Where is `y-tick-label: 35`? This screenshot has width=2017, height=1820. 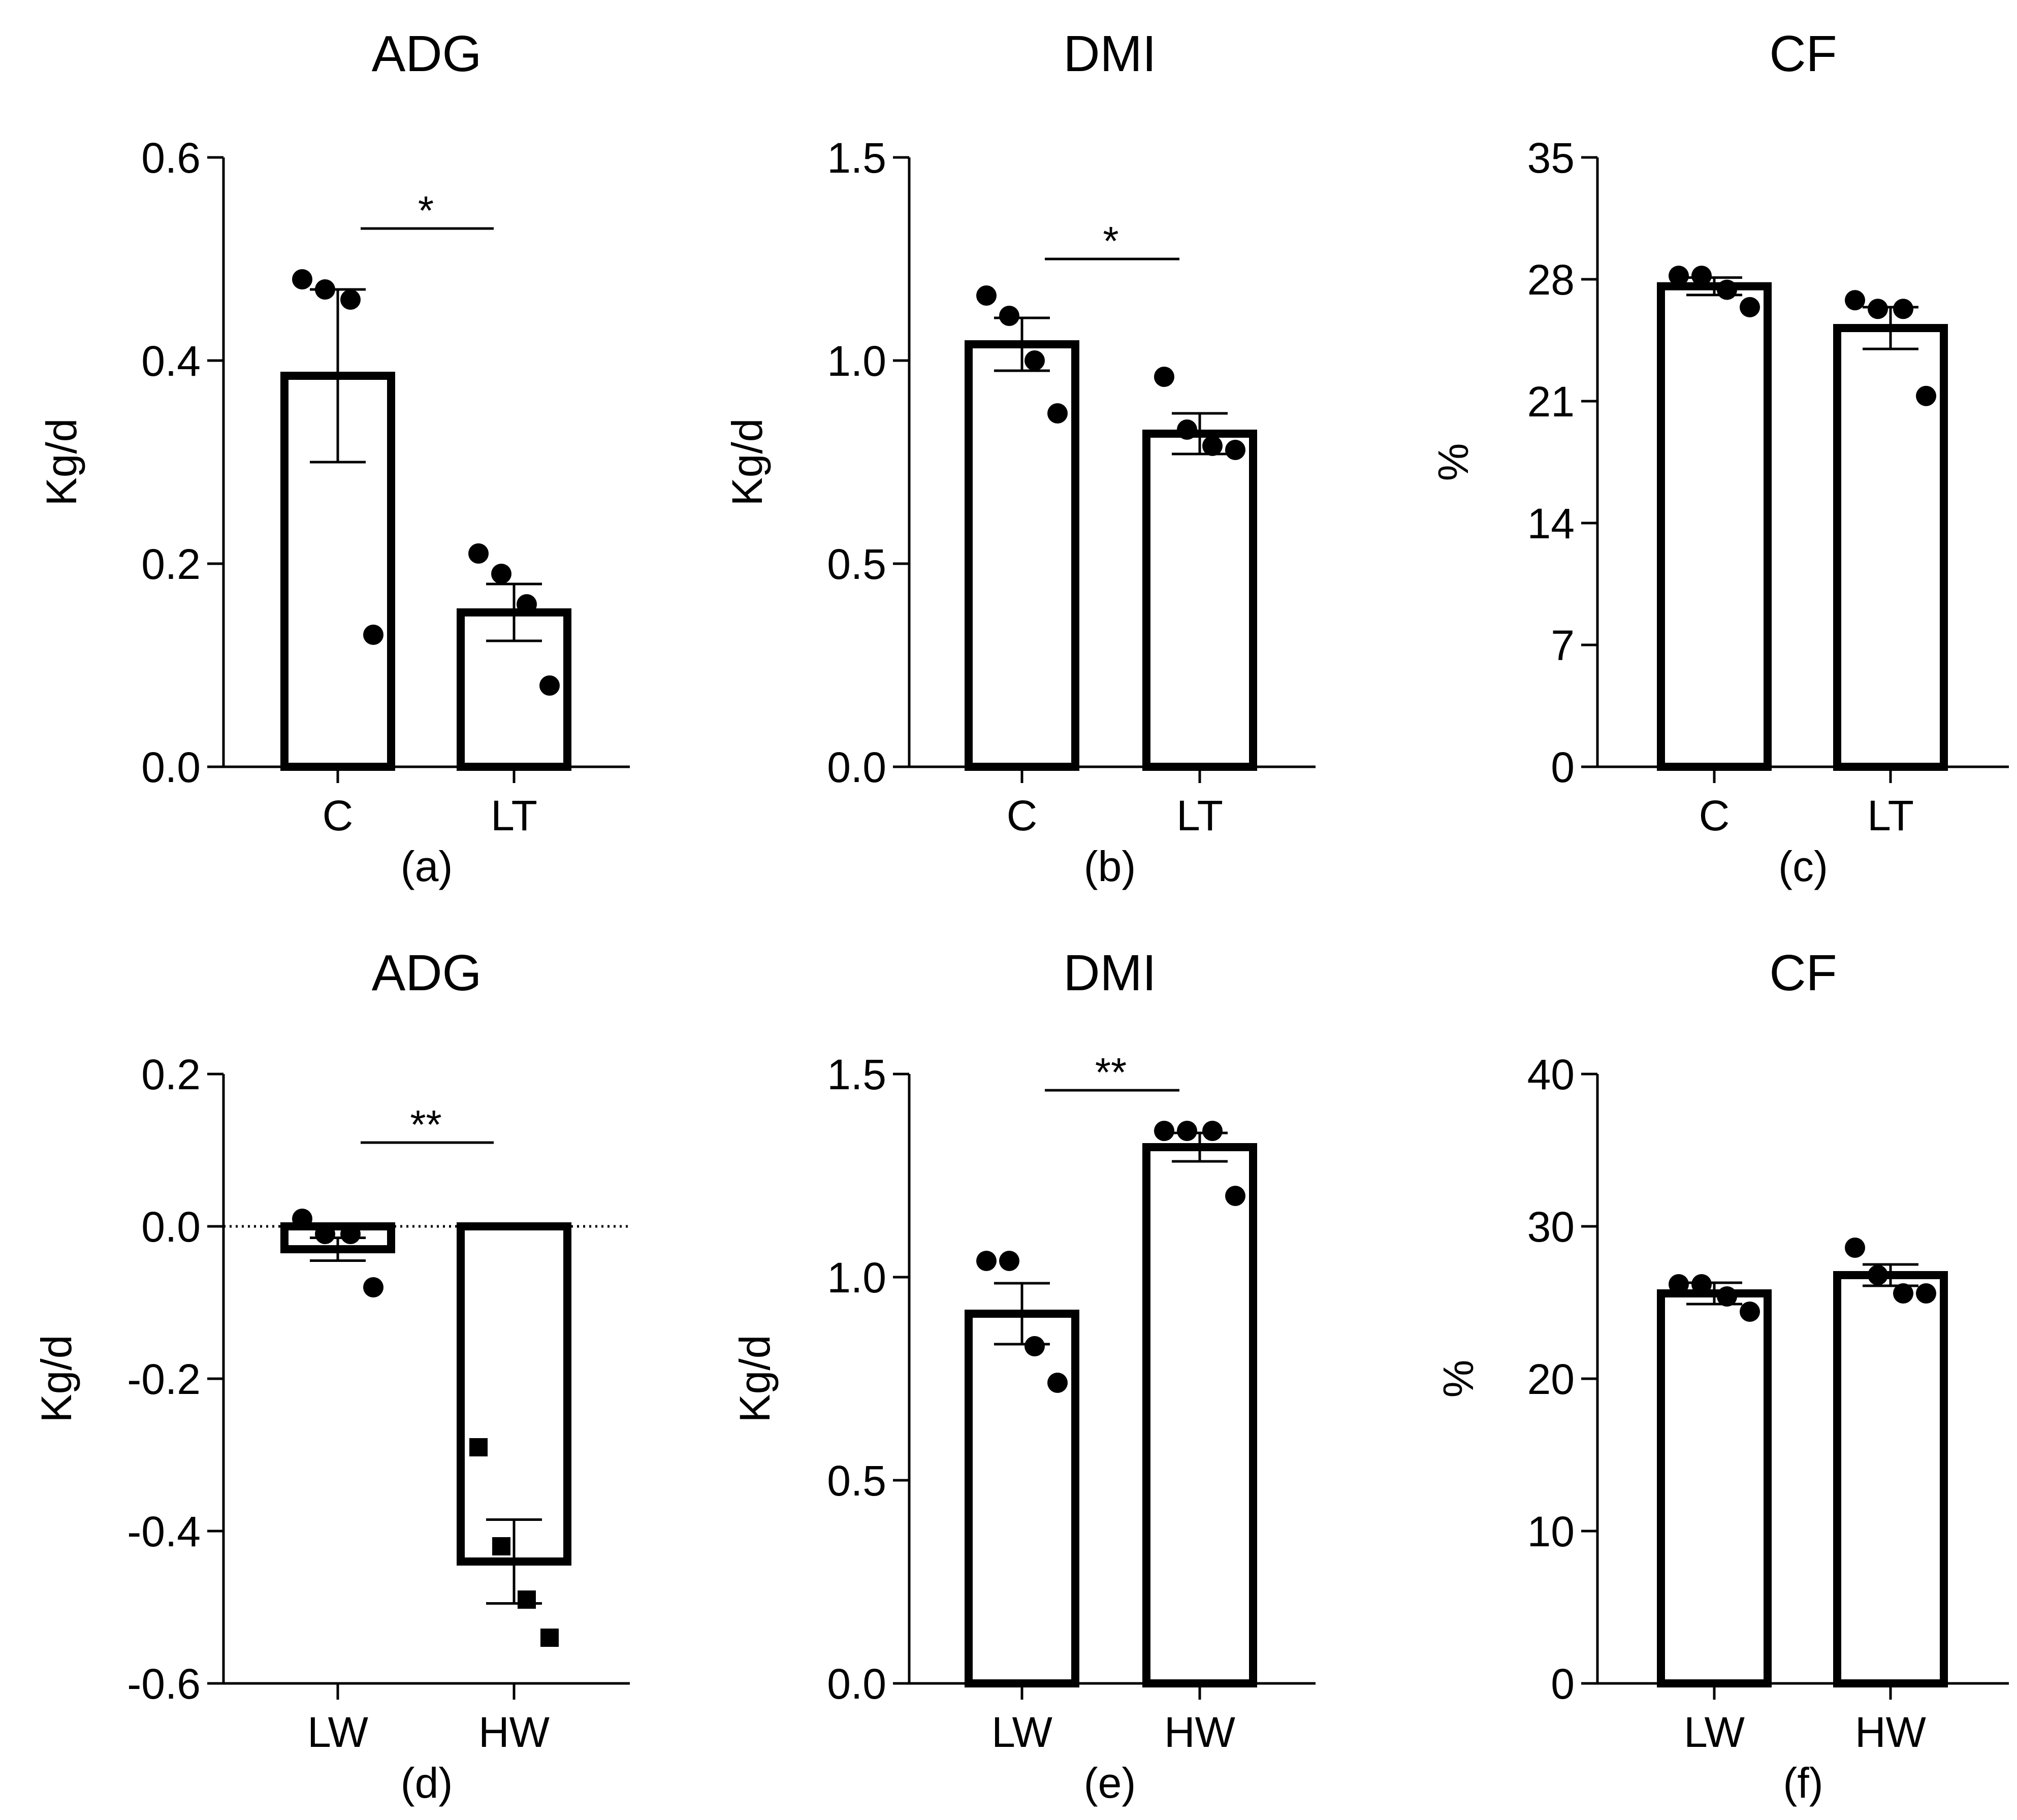 y-tick-label: 35 is located at coordinates (1551, 158).